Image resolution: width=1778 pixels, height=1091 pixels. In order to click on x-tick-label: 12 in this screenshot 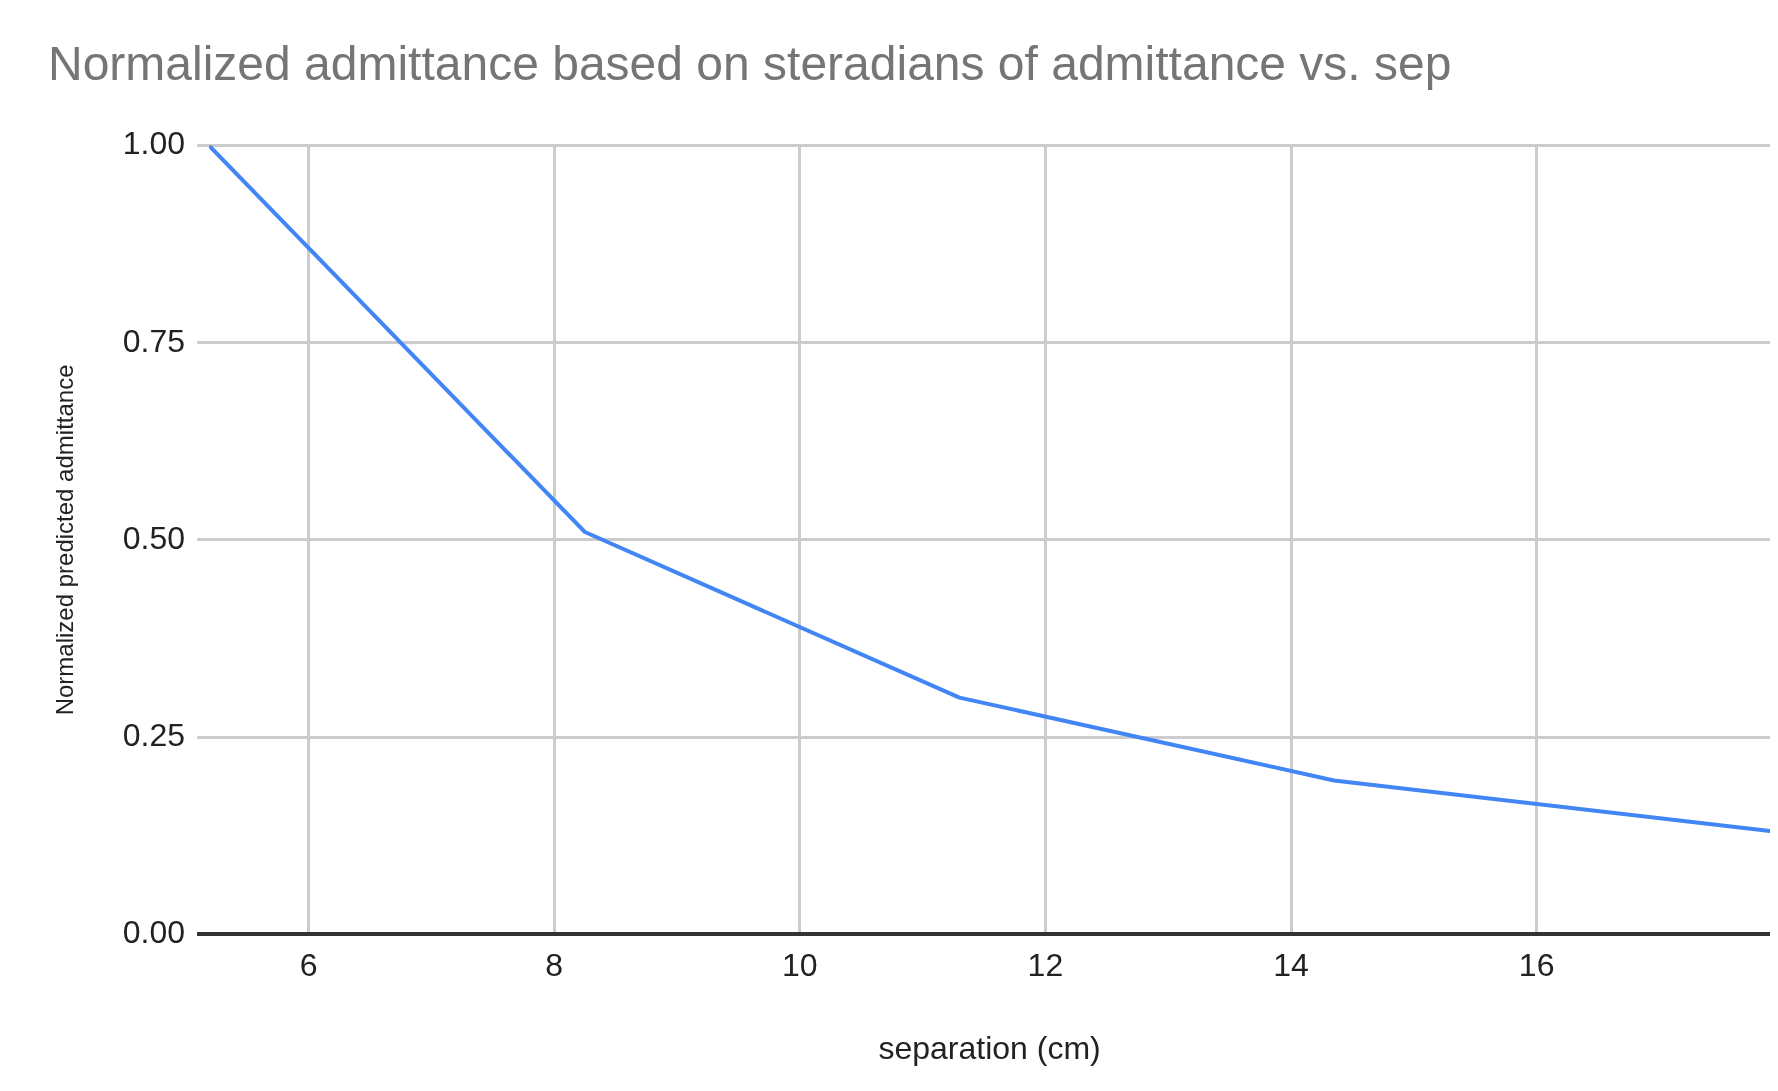, I will do `click(1045, 965)`.